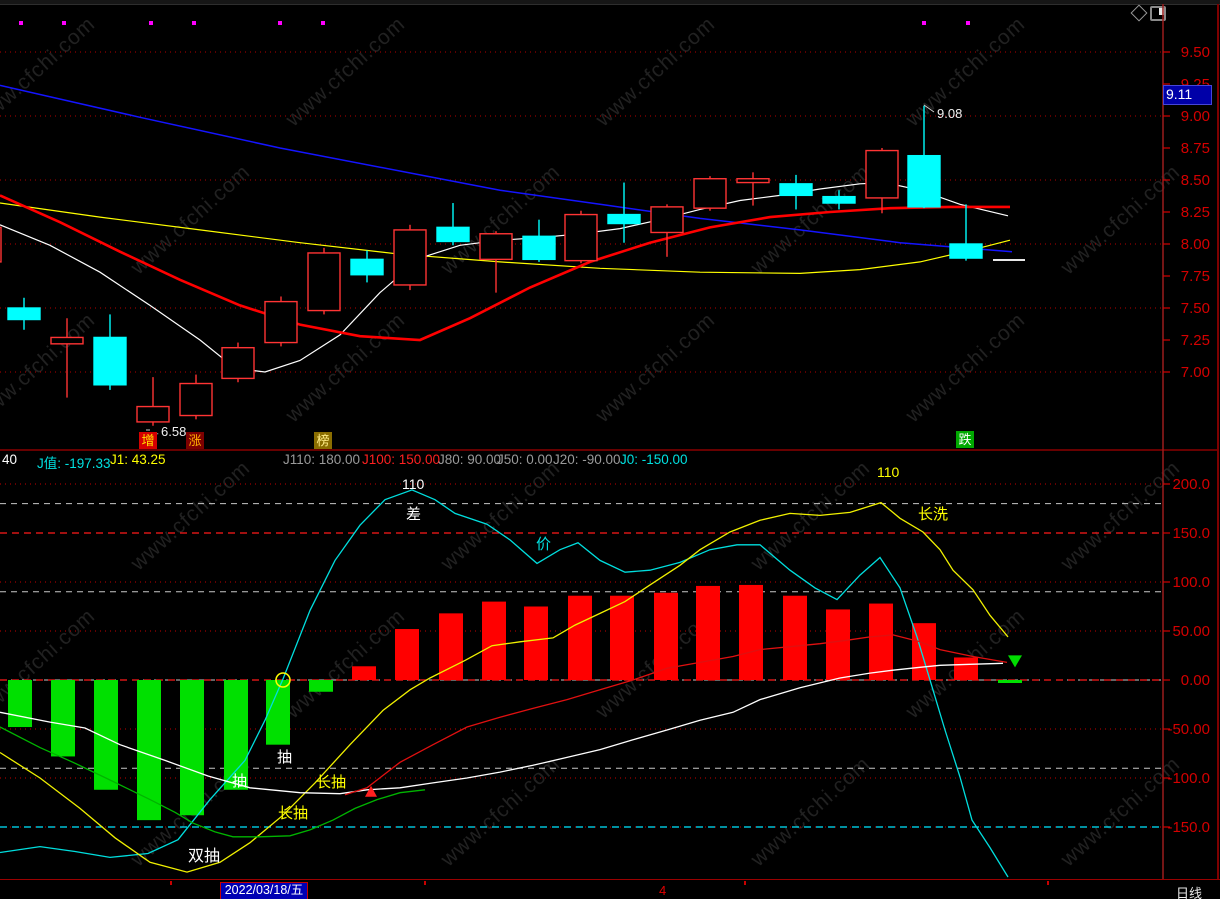 Image resolution: width=1220 pixels, height=899 pixels. I want to click on status-bar: 2022/03/18/五 4 日线, so click(610, 889).